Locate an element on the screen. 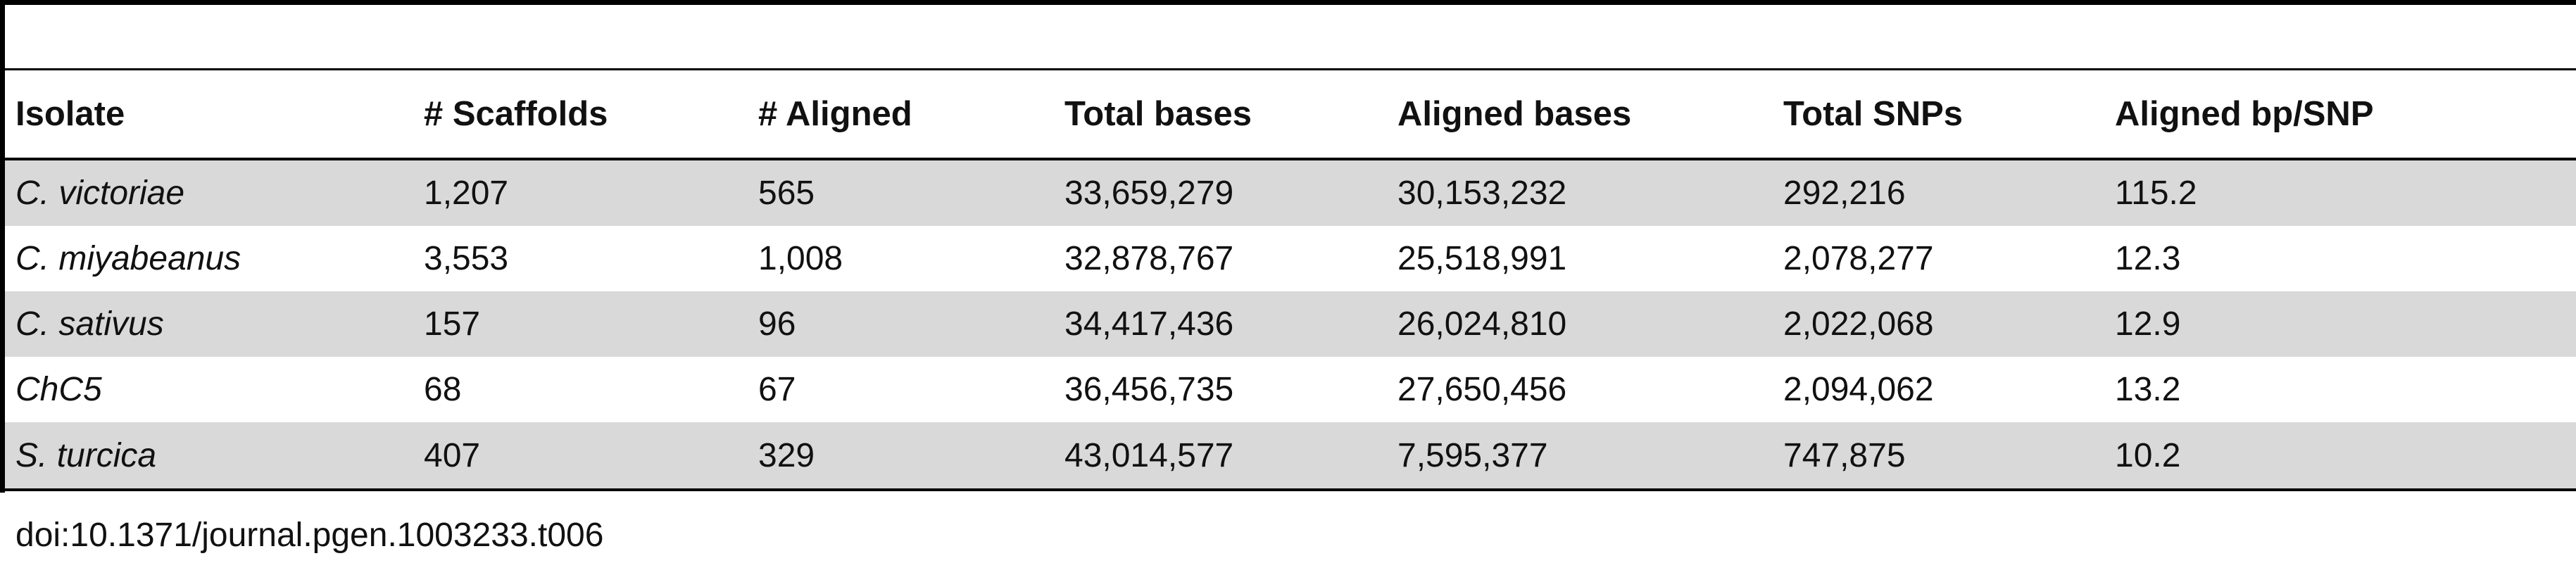 This screenshot has width=2576, height=563. cell-aligned-bases: 25,518,991 is located at coordinates (1482, 258).